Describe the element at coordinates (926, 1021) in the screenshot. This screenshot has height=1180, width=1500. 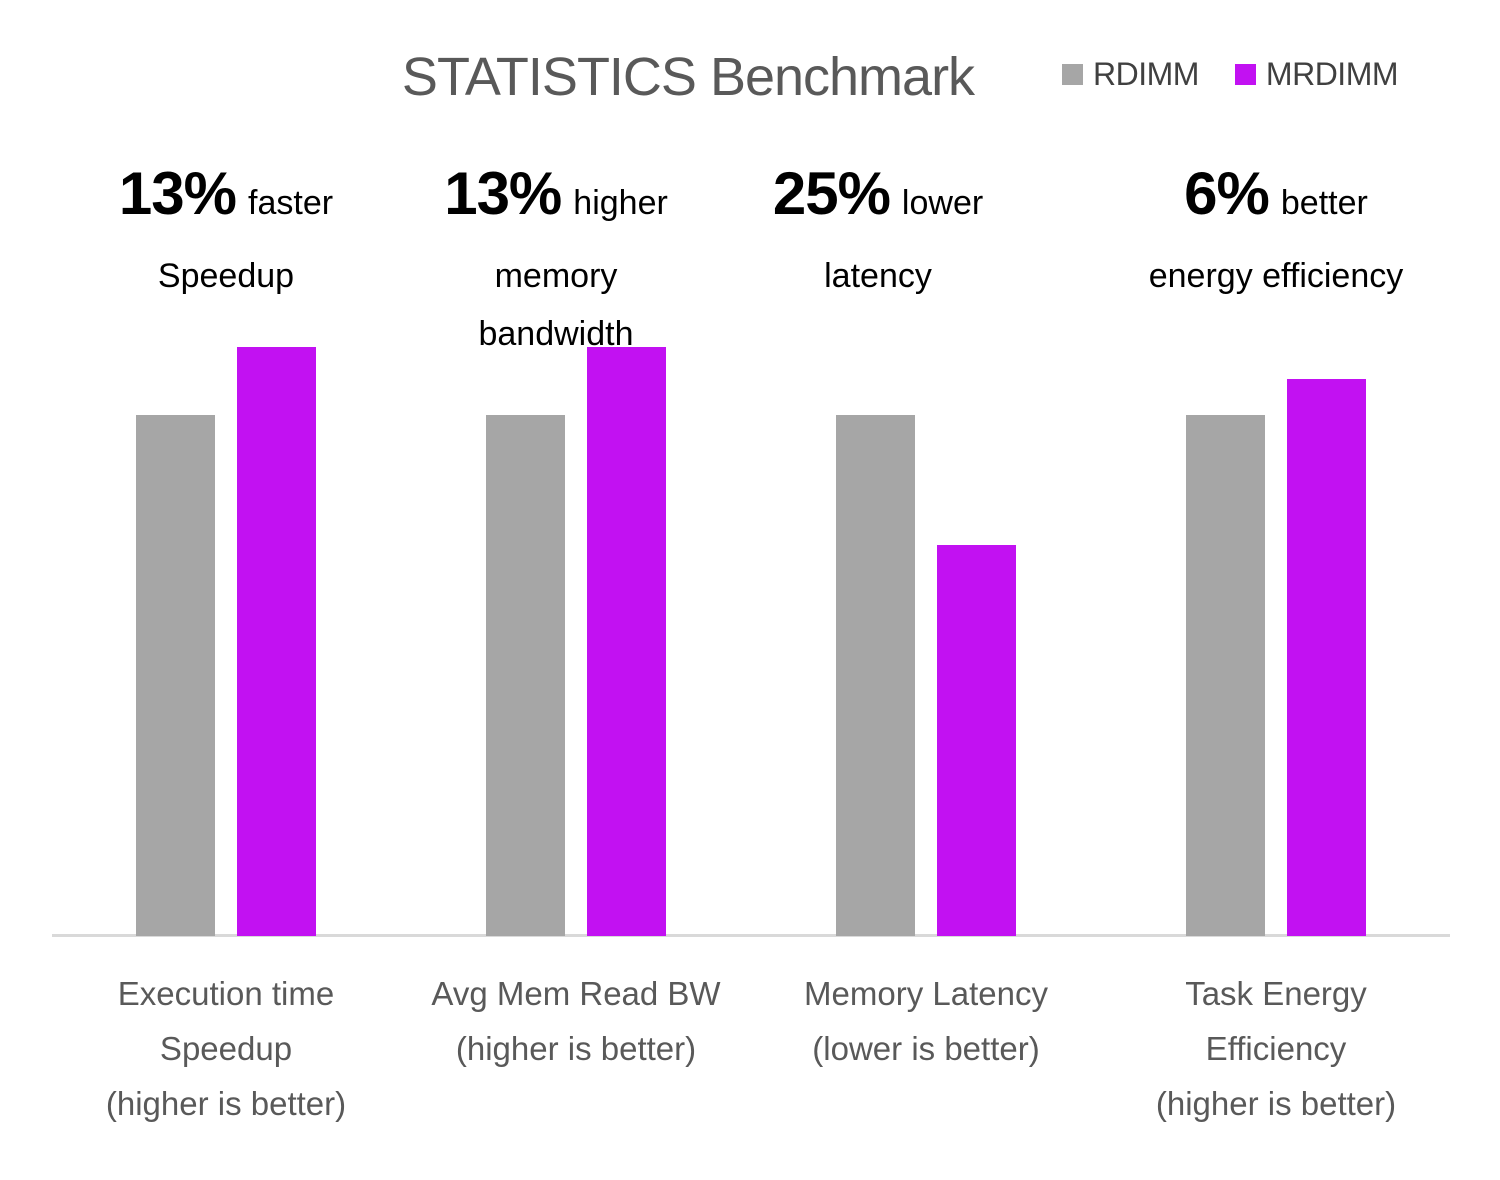
I see `x-axis-label-group-3: Memory Latency (lower is better)` at that location.